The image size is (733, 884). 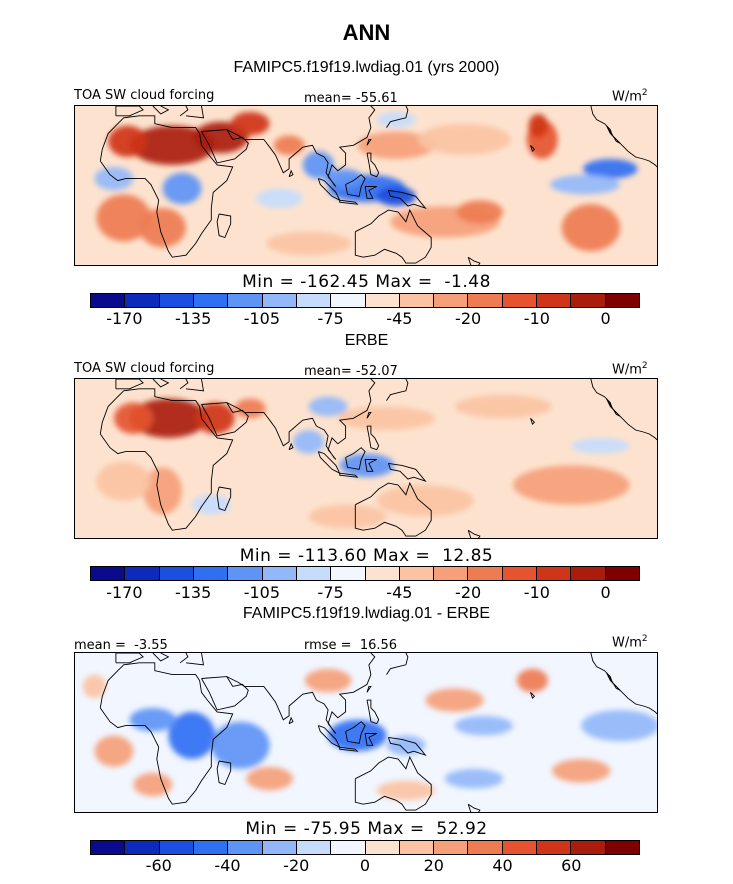 I want to click on panel-2-colorbar, so click(x=365, y=573).